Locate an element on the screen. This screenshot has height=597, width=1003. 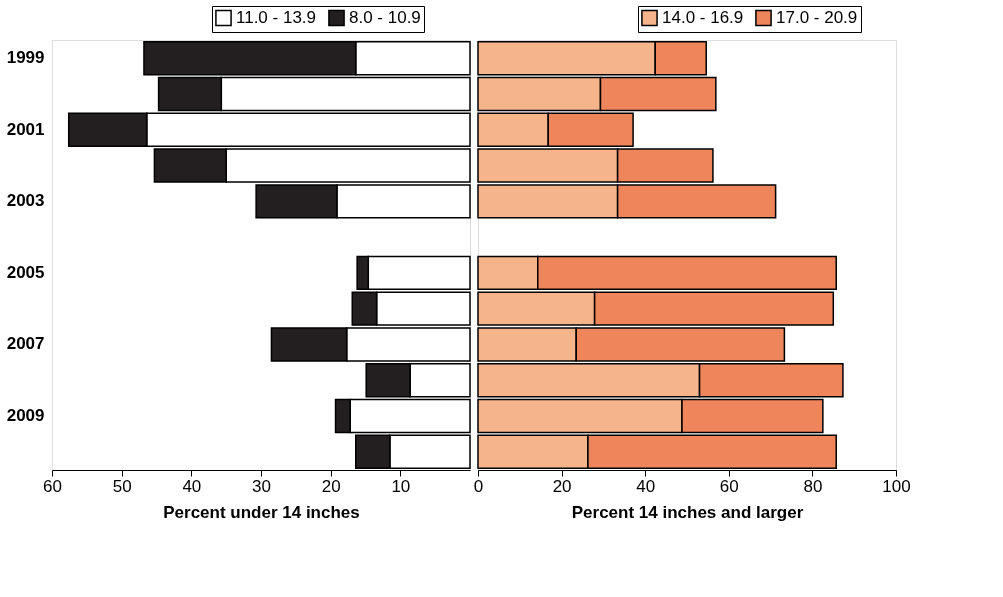
x-tick-label: 50 is located at coordinates (122, 486).